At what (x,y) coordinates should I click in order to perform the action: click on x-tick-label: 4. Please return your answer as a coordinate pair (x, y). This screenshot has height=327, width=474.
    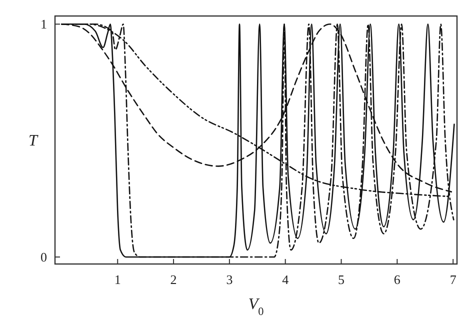
    Looking at the image, I should click on (286, 279).